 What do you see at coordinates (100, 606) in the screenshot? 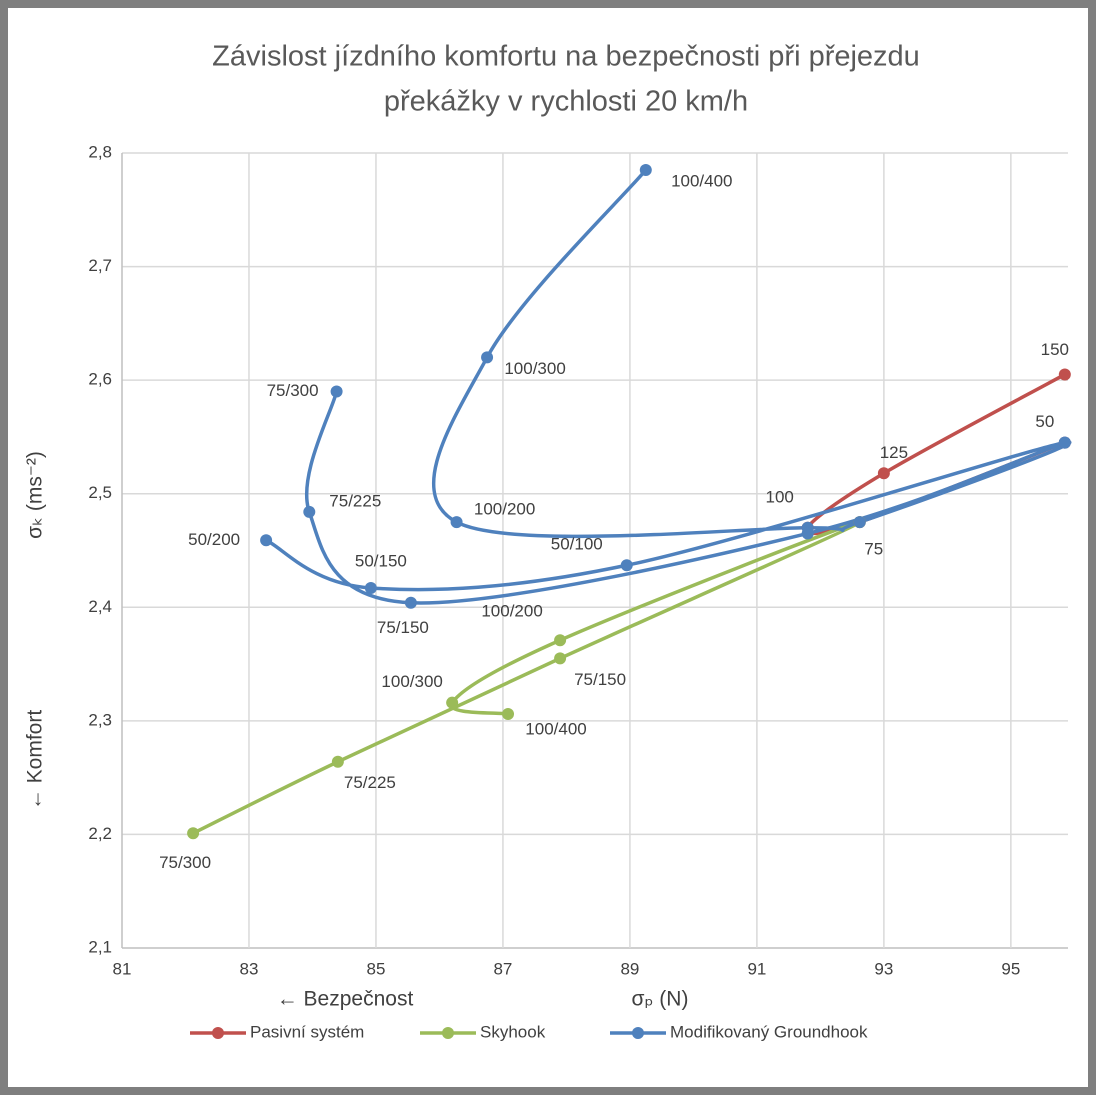
I see `y-tick-label: 2,4` at bounding box center [100, 606].